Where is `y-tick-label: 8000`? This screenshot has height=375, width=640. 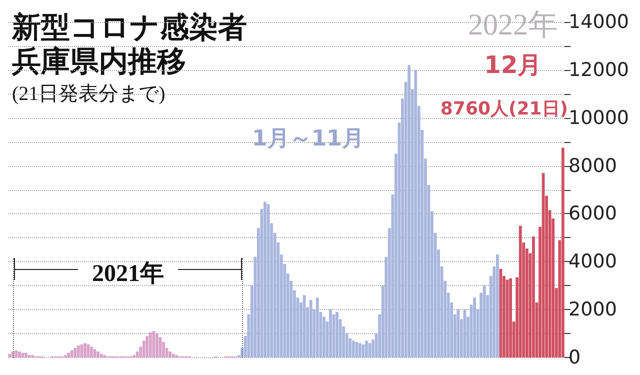
y-tick-label: 8000 is located at coordinates (592, 165).